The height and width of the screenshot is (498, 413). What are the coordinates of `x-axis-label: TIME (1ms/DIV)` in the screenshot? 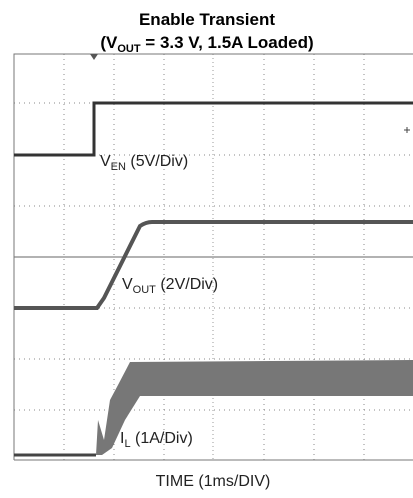 It's located at (213, 481).